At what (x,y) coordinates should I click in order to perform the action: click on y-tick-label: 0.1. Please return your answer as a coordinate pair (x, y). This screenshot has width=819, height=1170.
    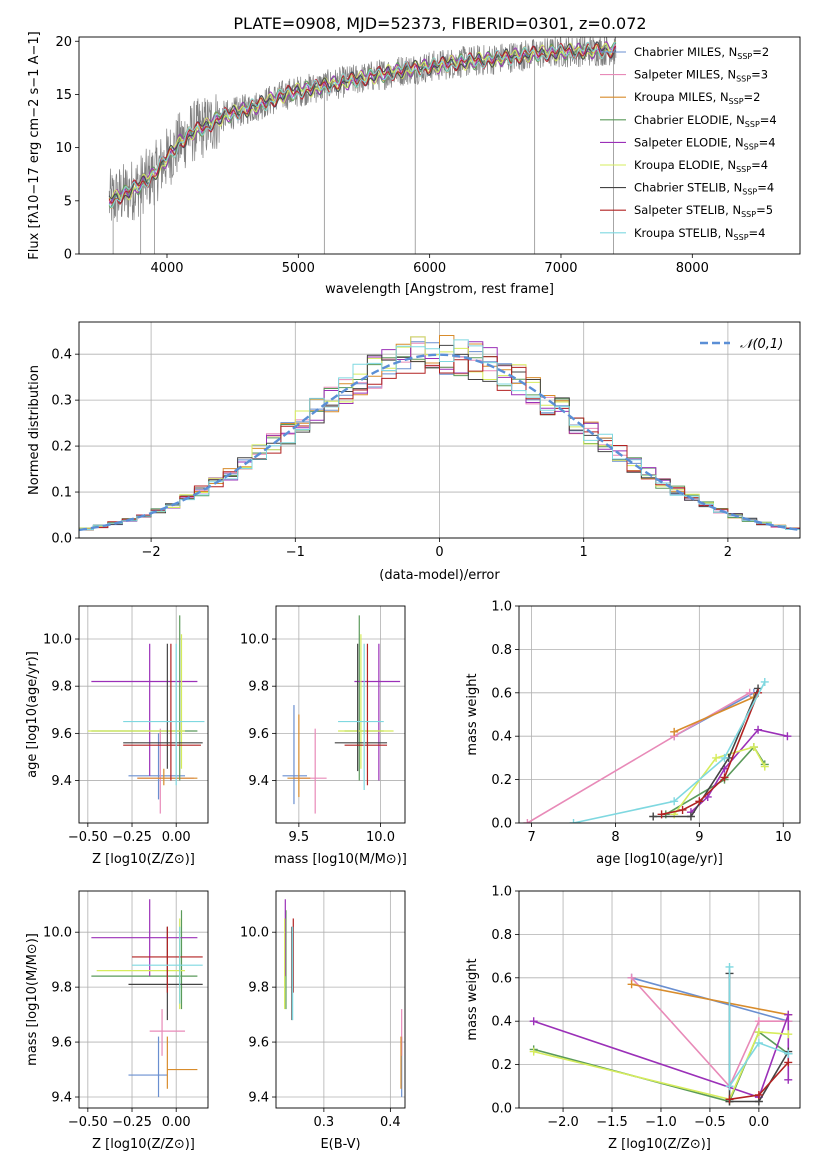
    Looking at the image, I should click on (61, 493).